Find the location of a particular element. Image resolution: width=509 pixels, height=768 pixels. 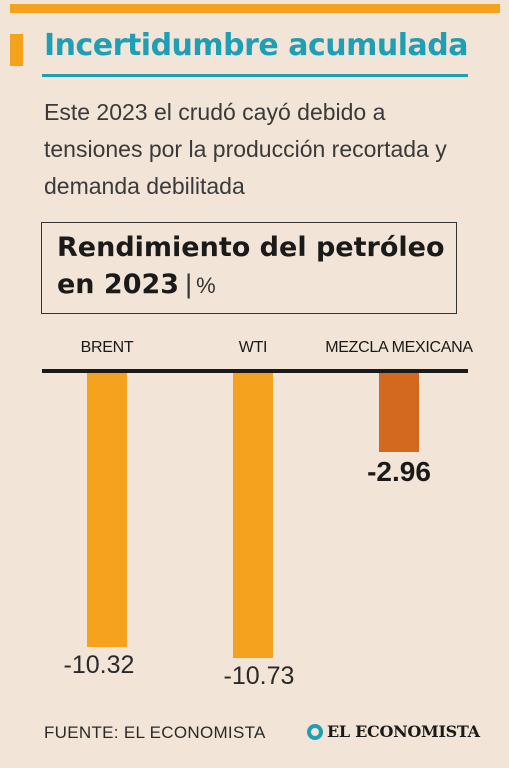

top-accent-bar is located at coordinates (255, 8).